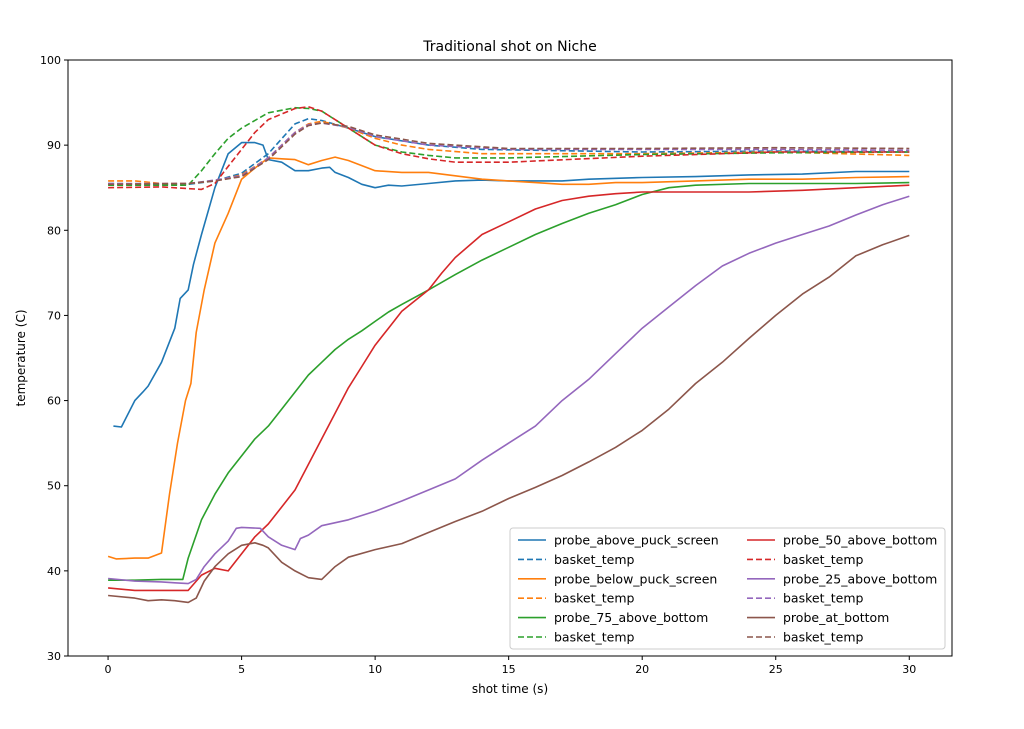  What do you see at coordinates (21, 358) in the screenshot?
I see `y-axis-label: temperature (C)` at bounding box center [21, 358].